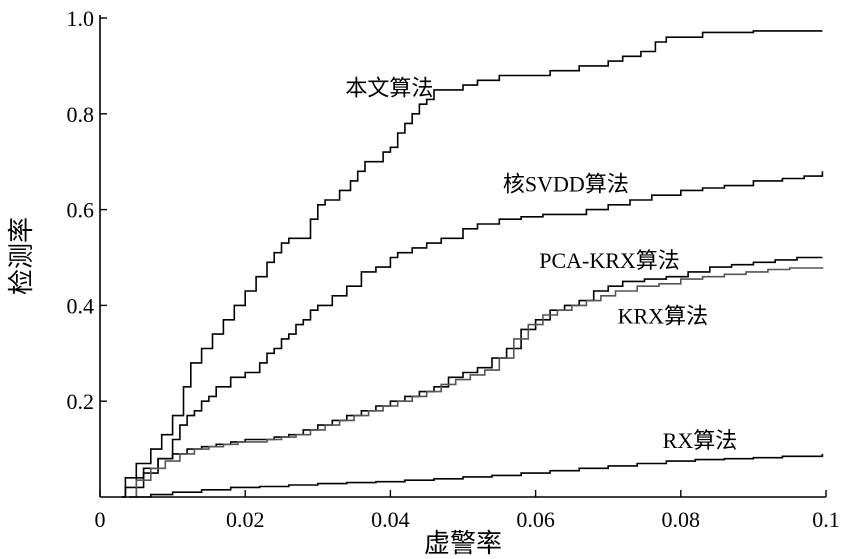 The height and width of the screenshot is (559, 850). What do you see at coordinates (463, 544) in the screenshot?
I see `x-axis-title: 虚警率` at bounding box center [463, 544].